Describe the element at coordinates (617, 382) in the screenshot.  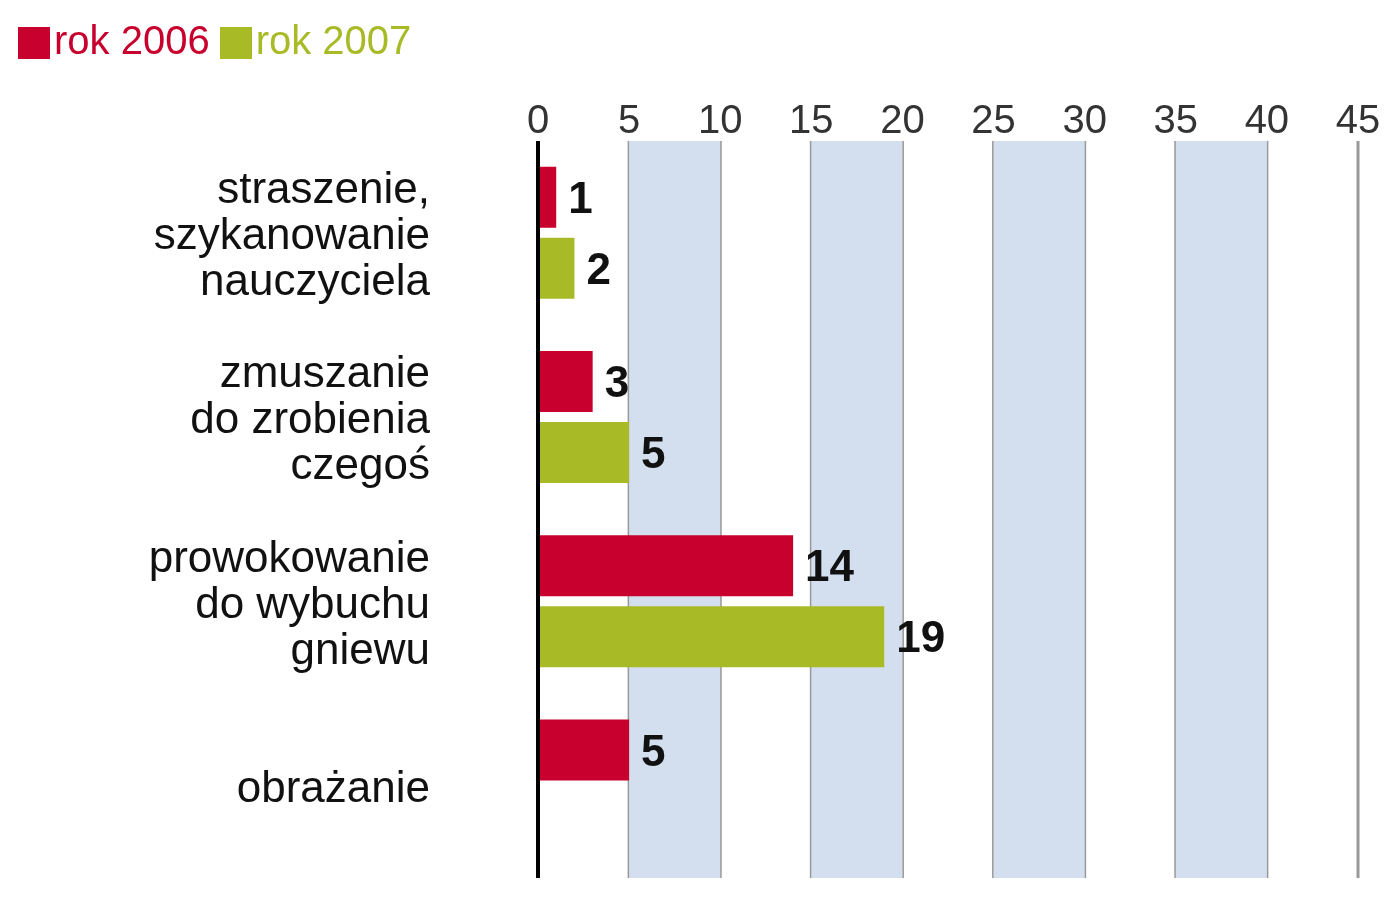
I see `data-label: 3` at that location.